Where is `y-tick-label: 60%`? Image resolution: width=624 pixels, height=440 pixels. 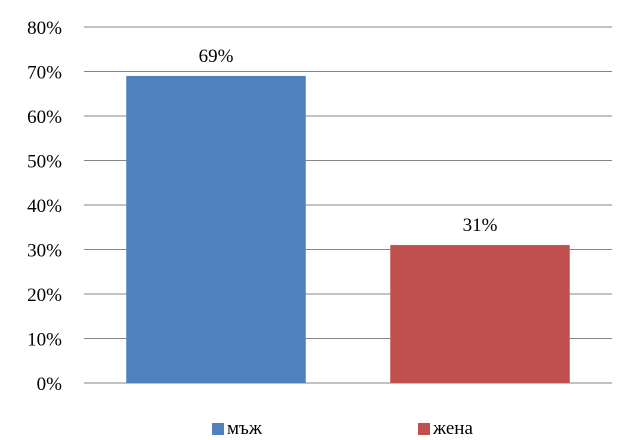 y-tick-label: 60% is located at coordinates (44, 117).